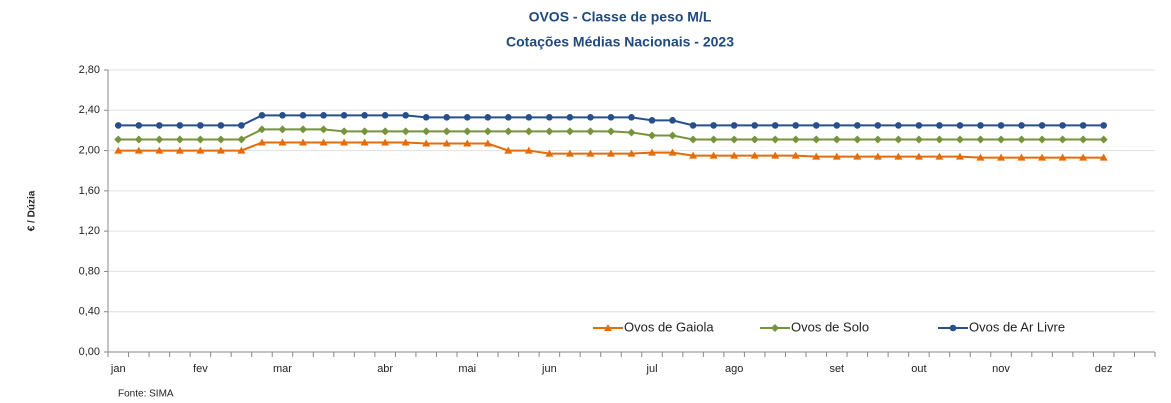 This screenshot has width=1171, height=403. Describe the element at coordinates (89, 312) in the screenshot. I see `y-tick-label: 0,40` at that location.